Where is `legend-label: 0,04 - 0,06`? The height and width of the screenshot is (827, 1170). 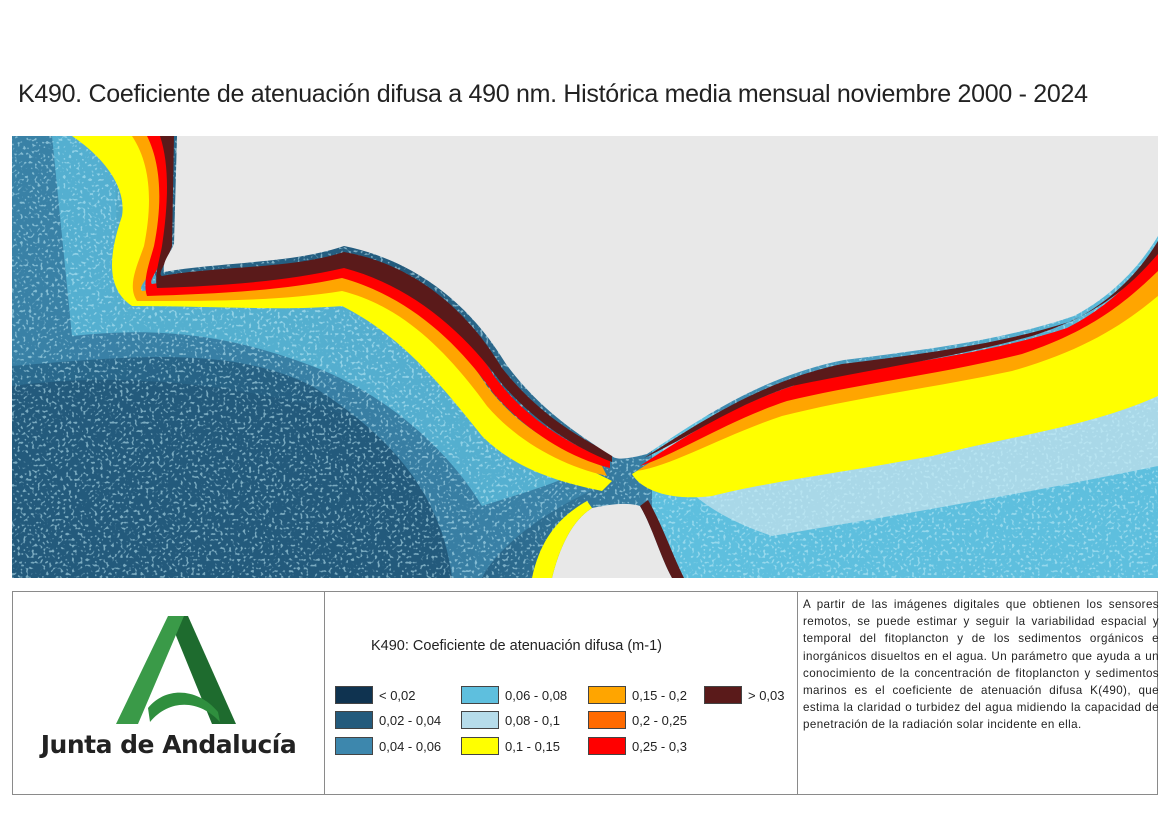
legend-label: 0,04 - 0,06 is located at coordinates (410, 746).